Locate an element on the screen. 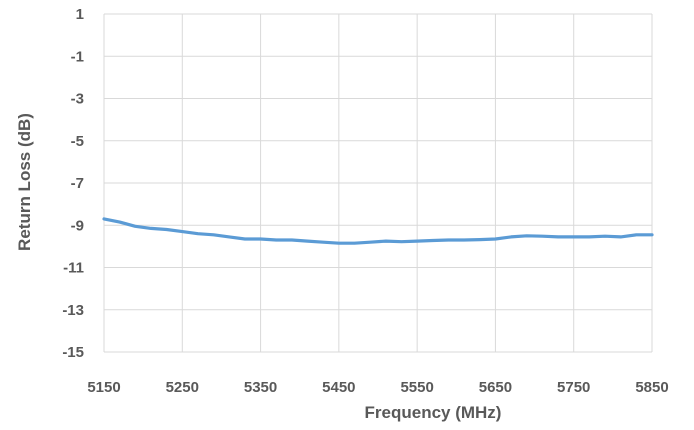 The width and height of the screenshot is (694, 430). x-tick-label: 5250 is located at coordinates (182, 387).